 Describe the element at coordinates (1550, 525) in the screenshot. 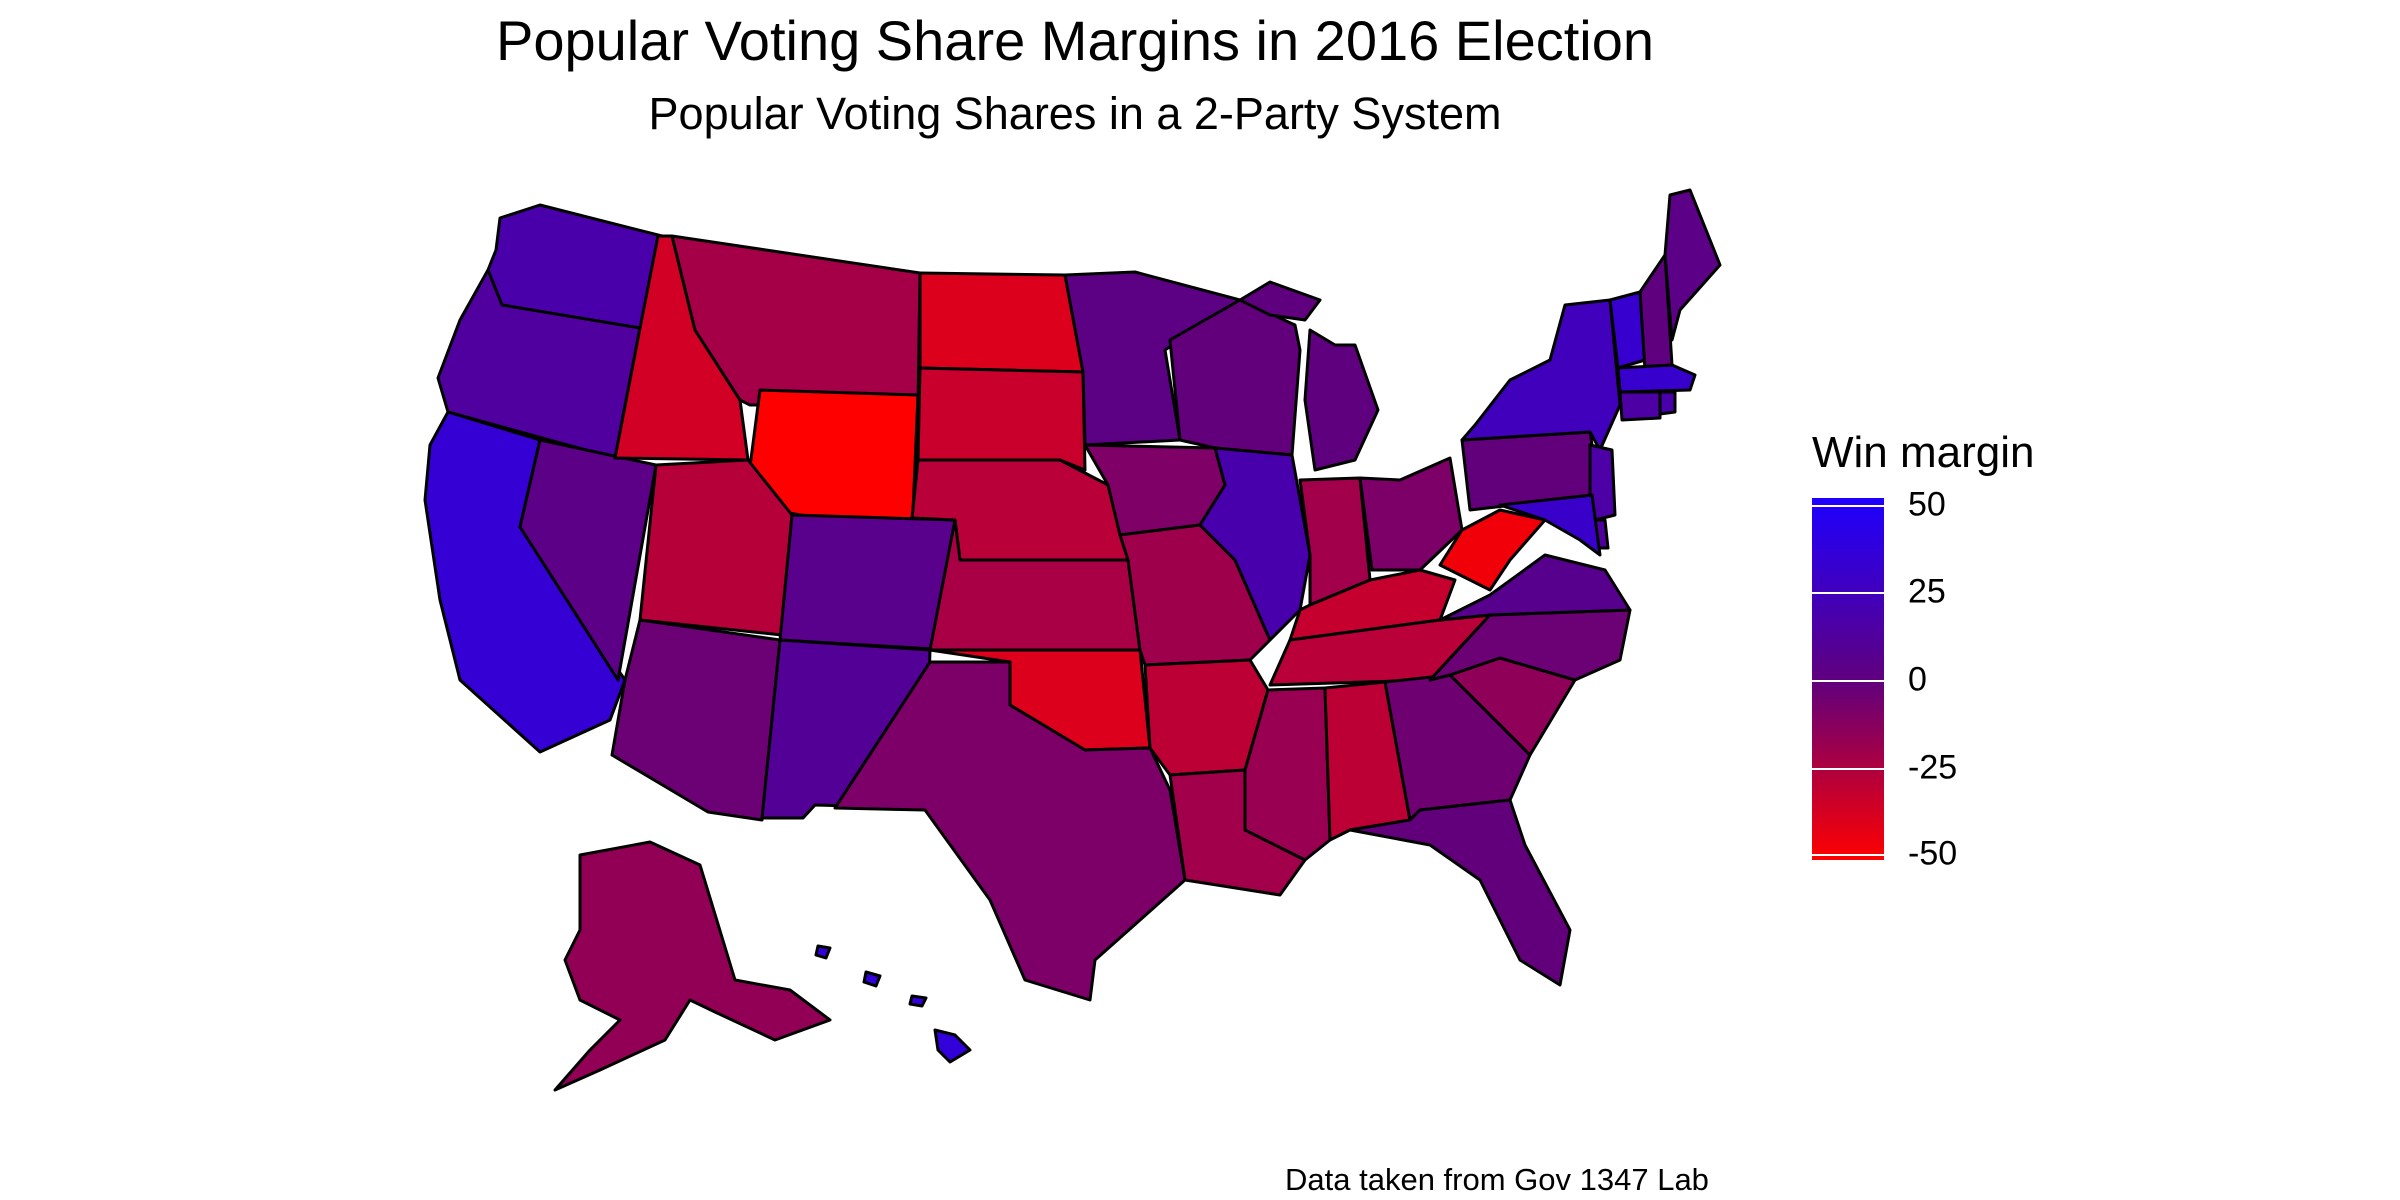

I see `state-MD` at that location.